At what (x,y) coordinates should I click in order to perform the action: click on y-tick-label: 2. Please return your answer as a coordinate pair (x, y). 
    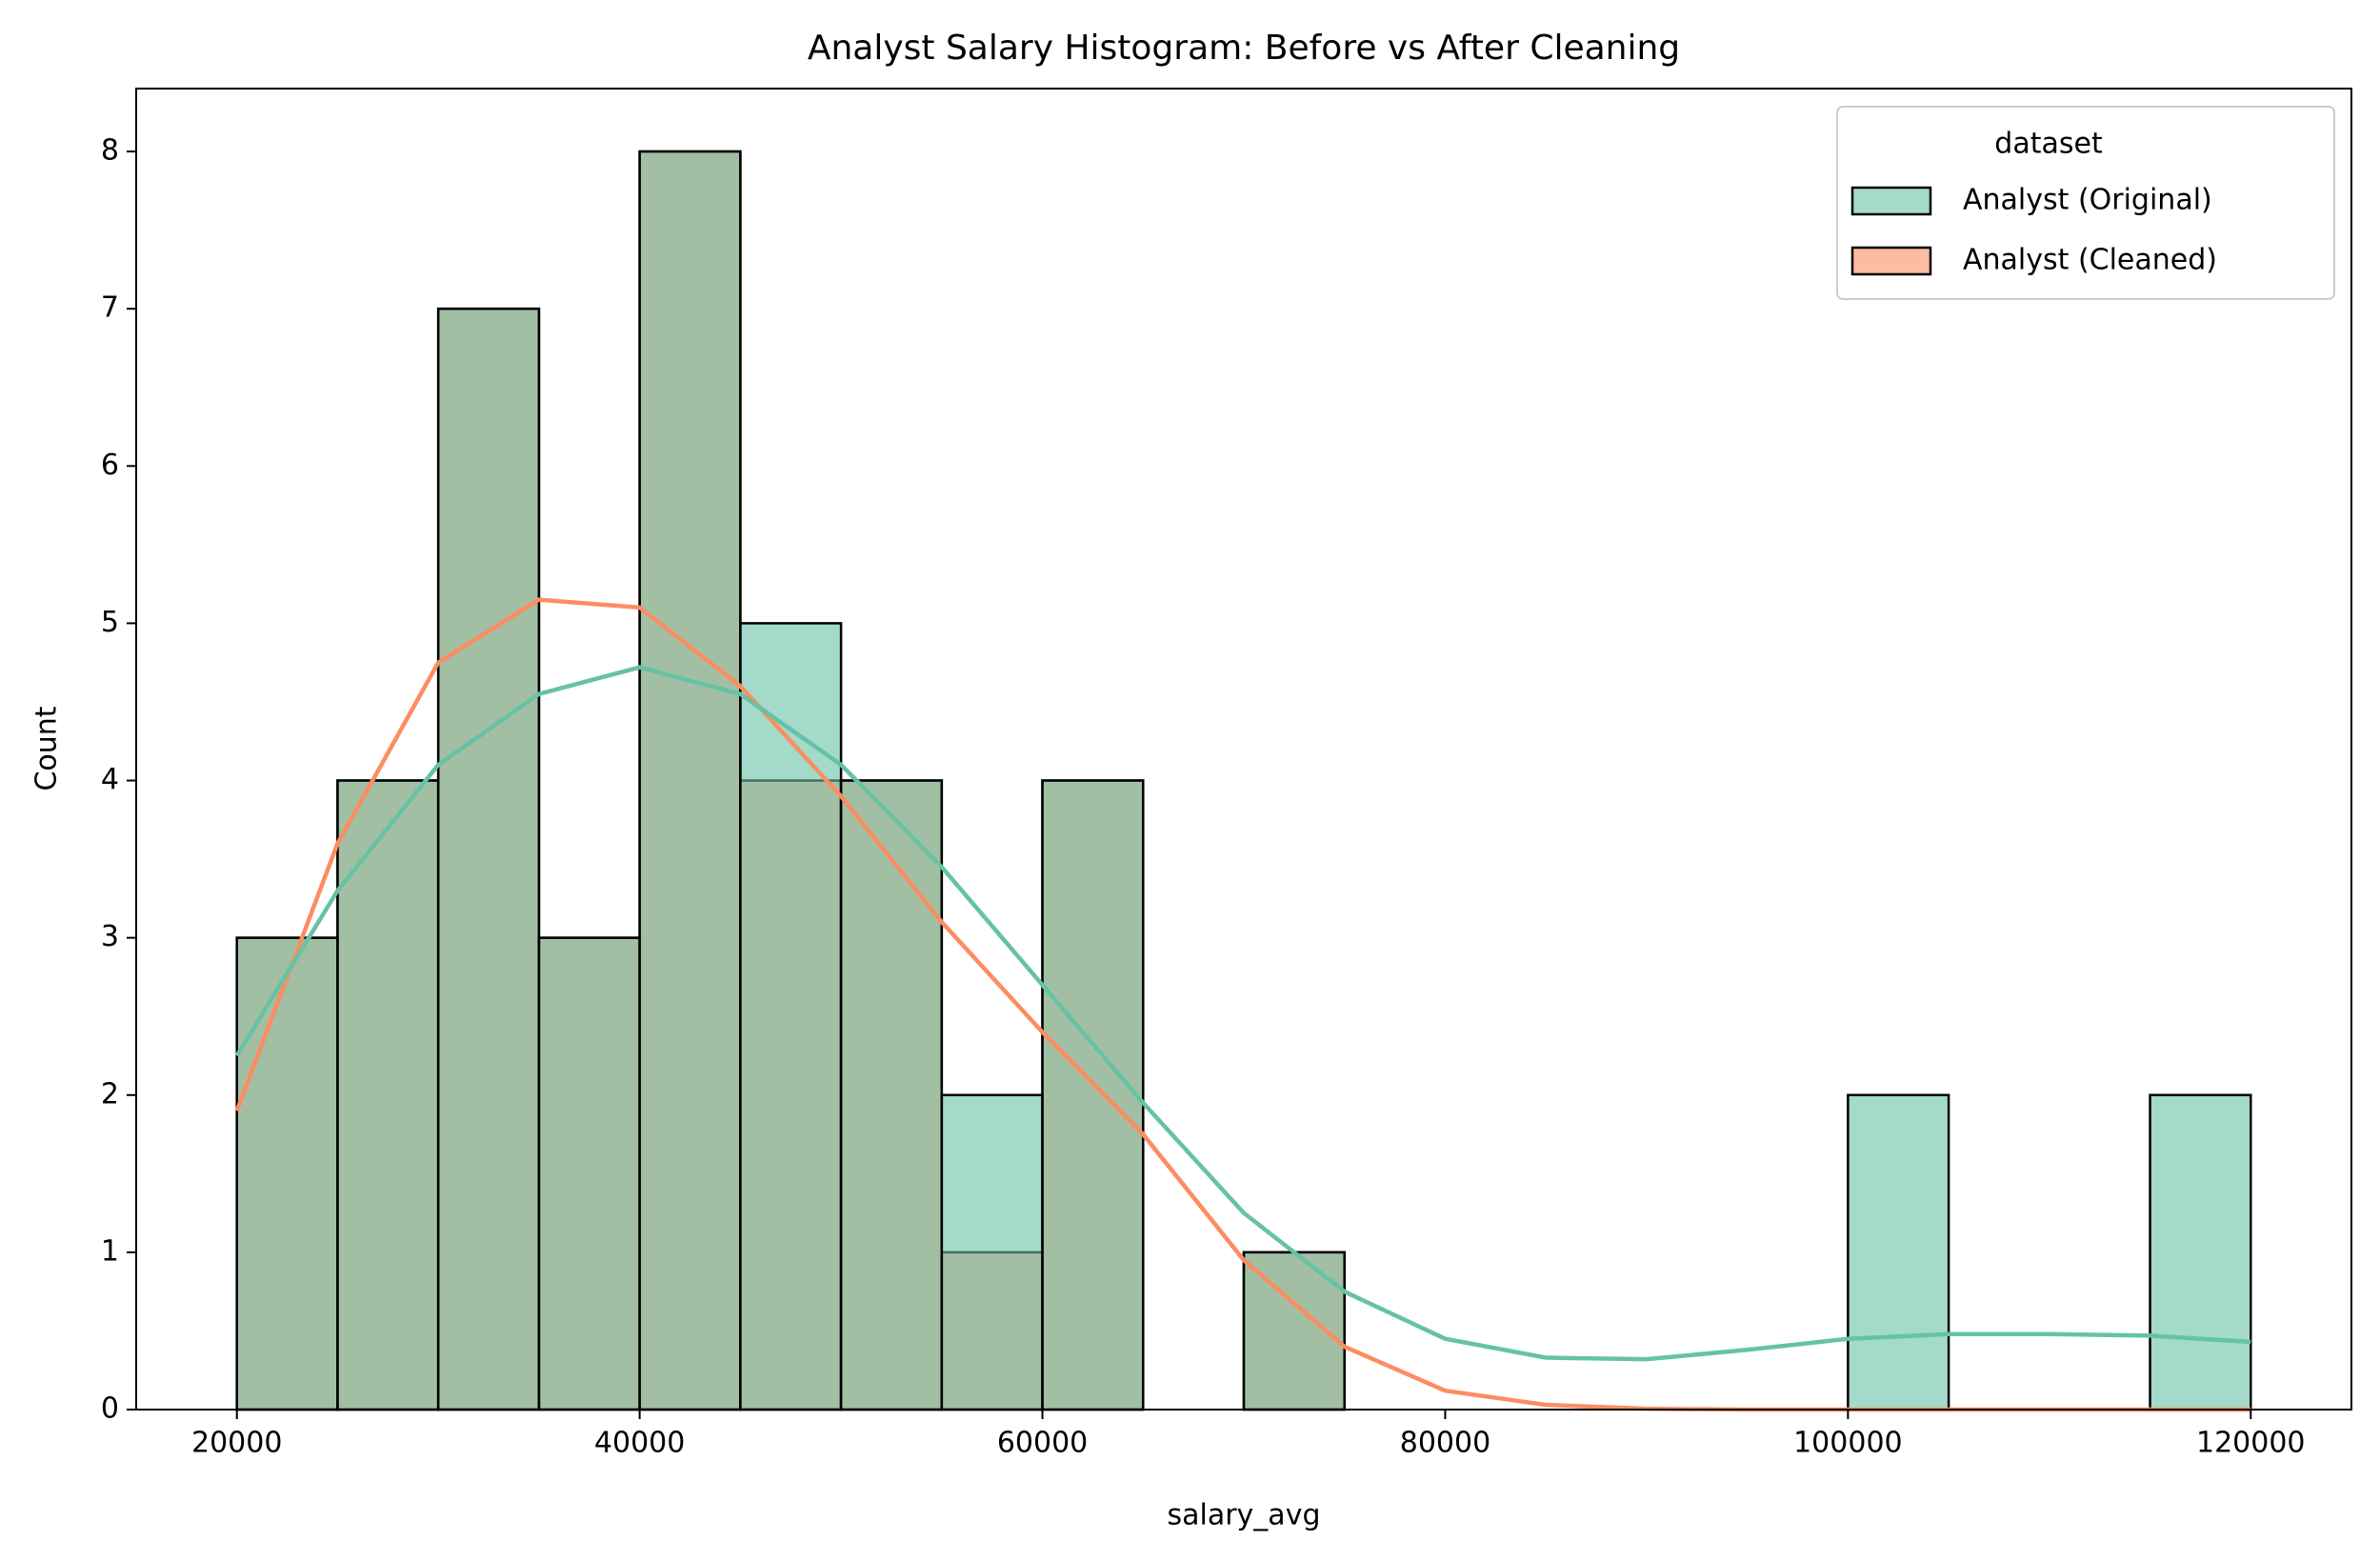
    Looking at the image, I should click on (110, 1094).